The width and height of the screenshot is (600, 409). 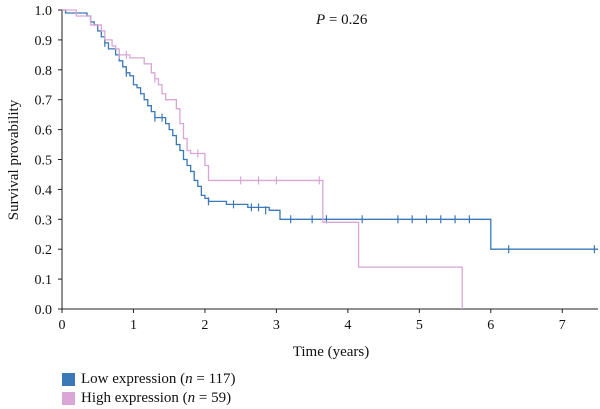 I want to click on x-tick-label: 3, so click(x=276, y=325).